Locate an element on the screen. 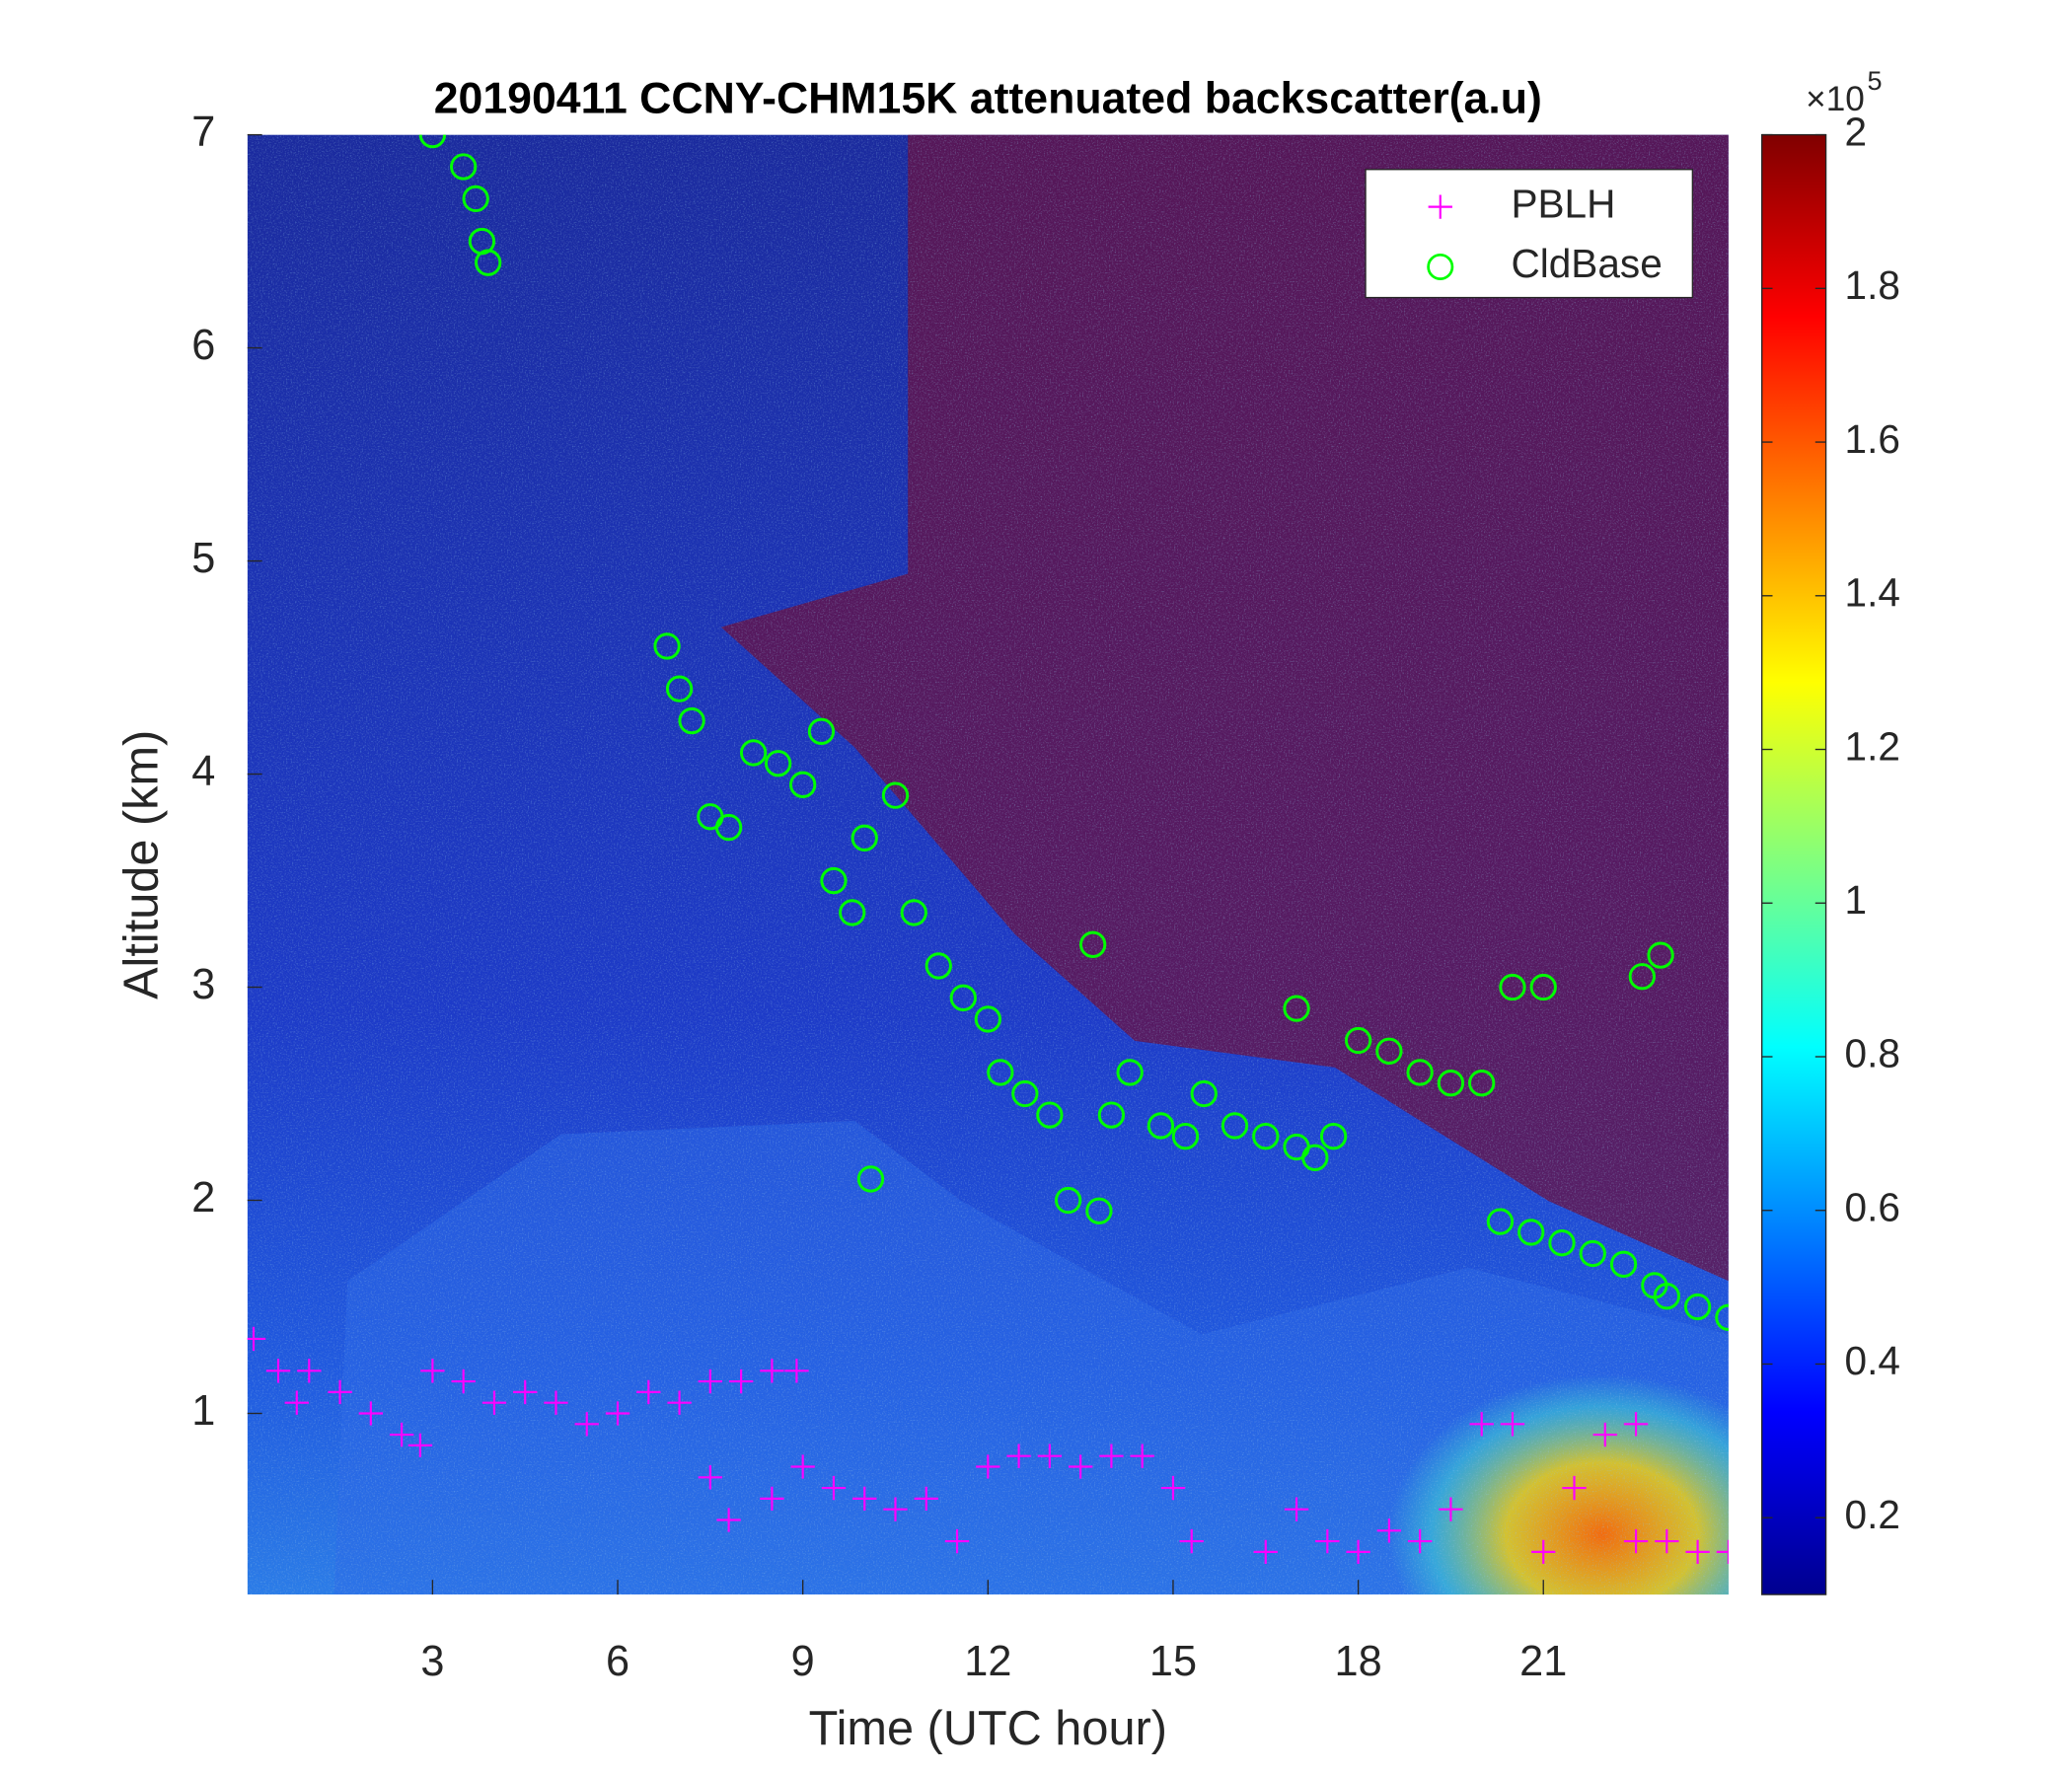 Image resolution: width=2072 pixels, height=1776 pixels. y-tick-label: 6 is located at coordinates (203, 346).